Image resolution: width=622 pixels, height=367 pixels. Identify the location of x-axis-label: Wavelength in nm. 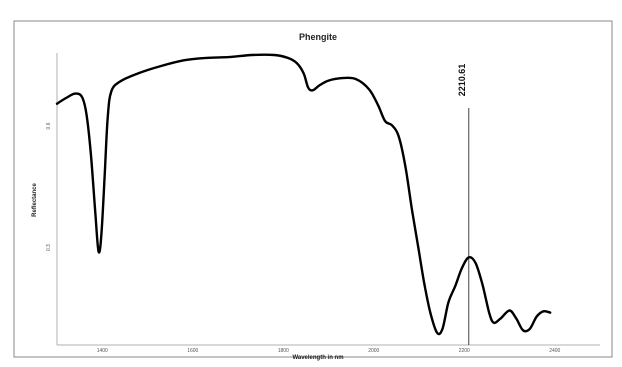
(317, 358).